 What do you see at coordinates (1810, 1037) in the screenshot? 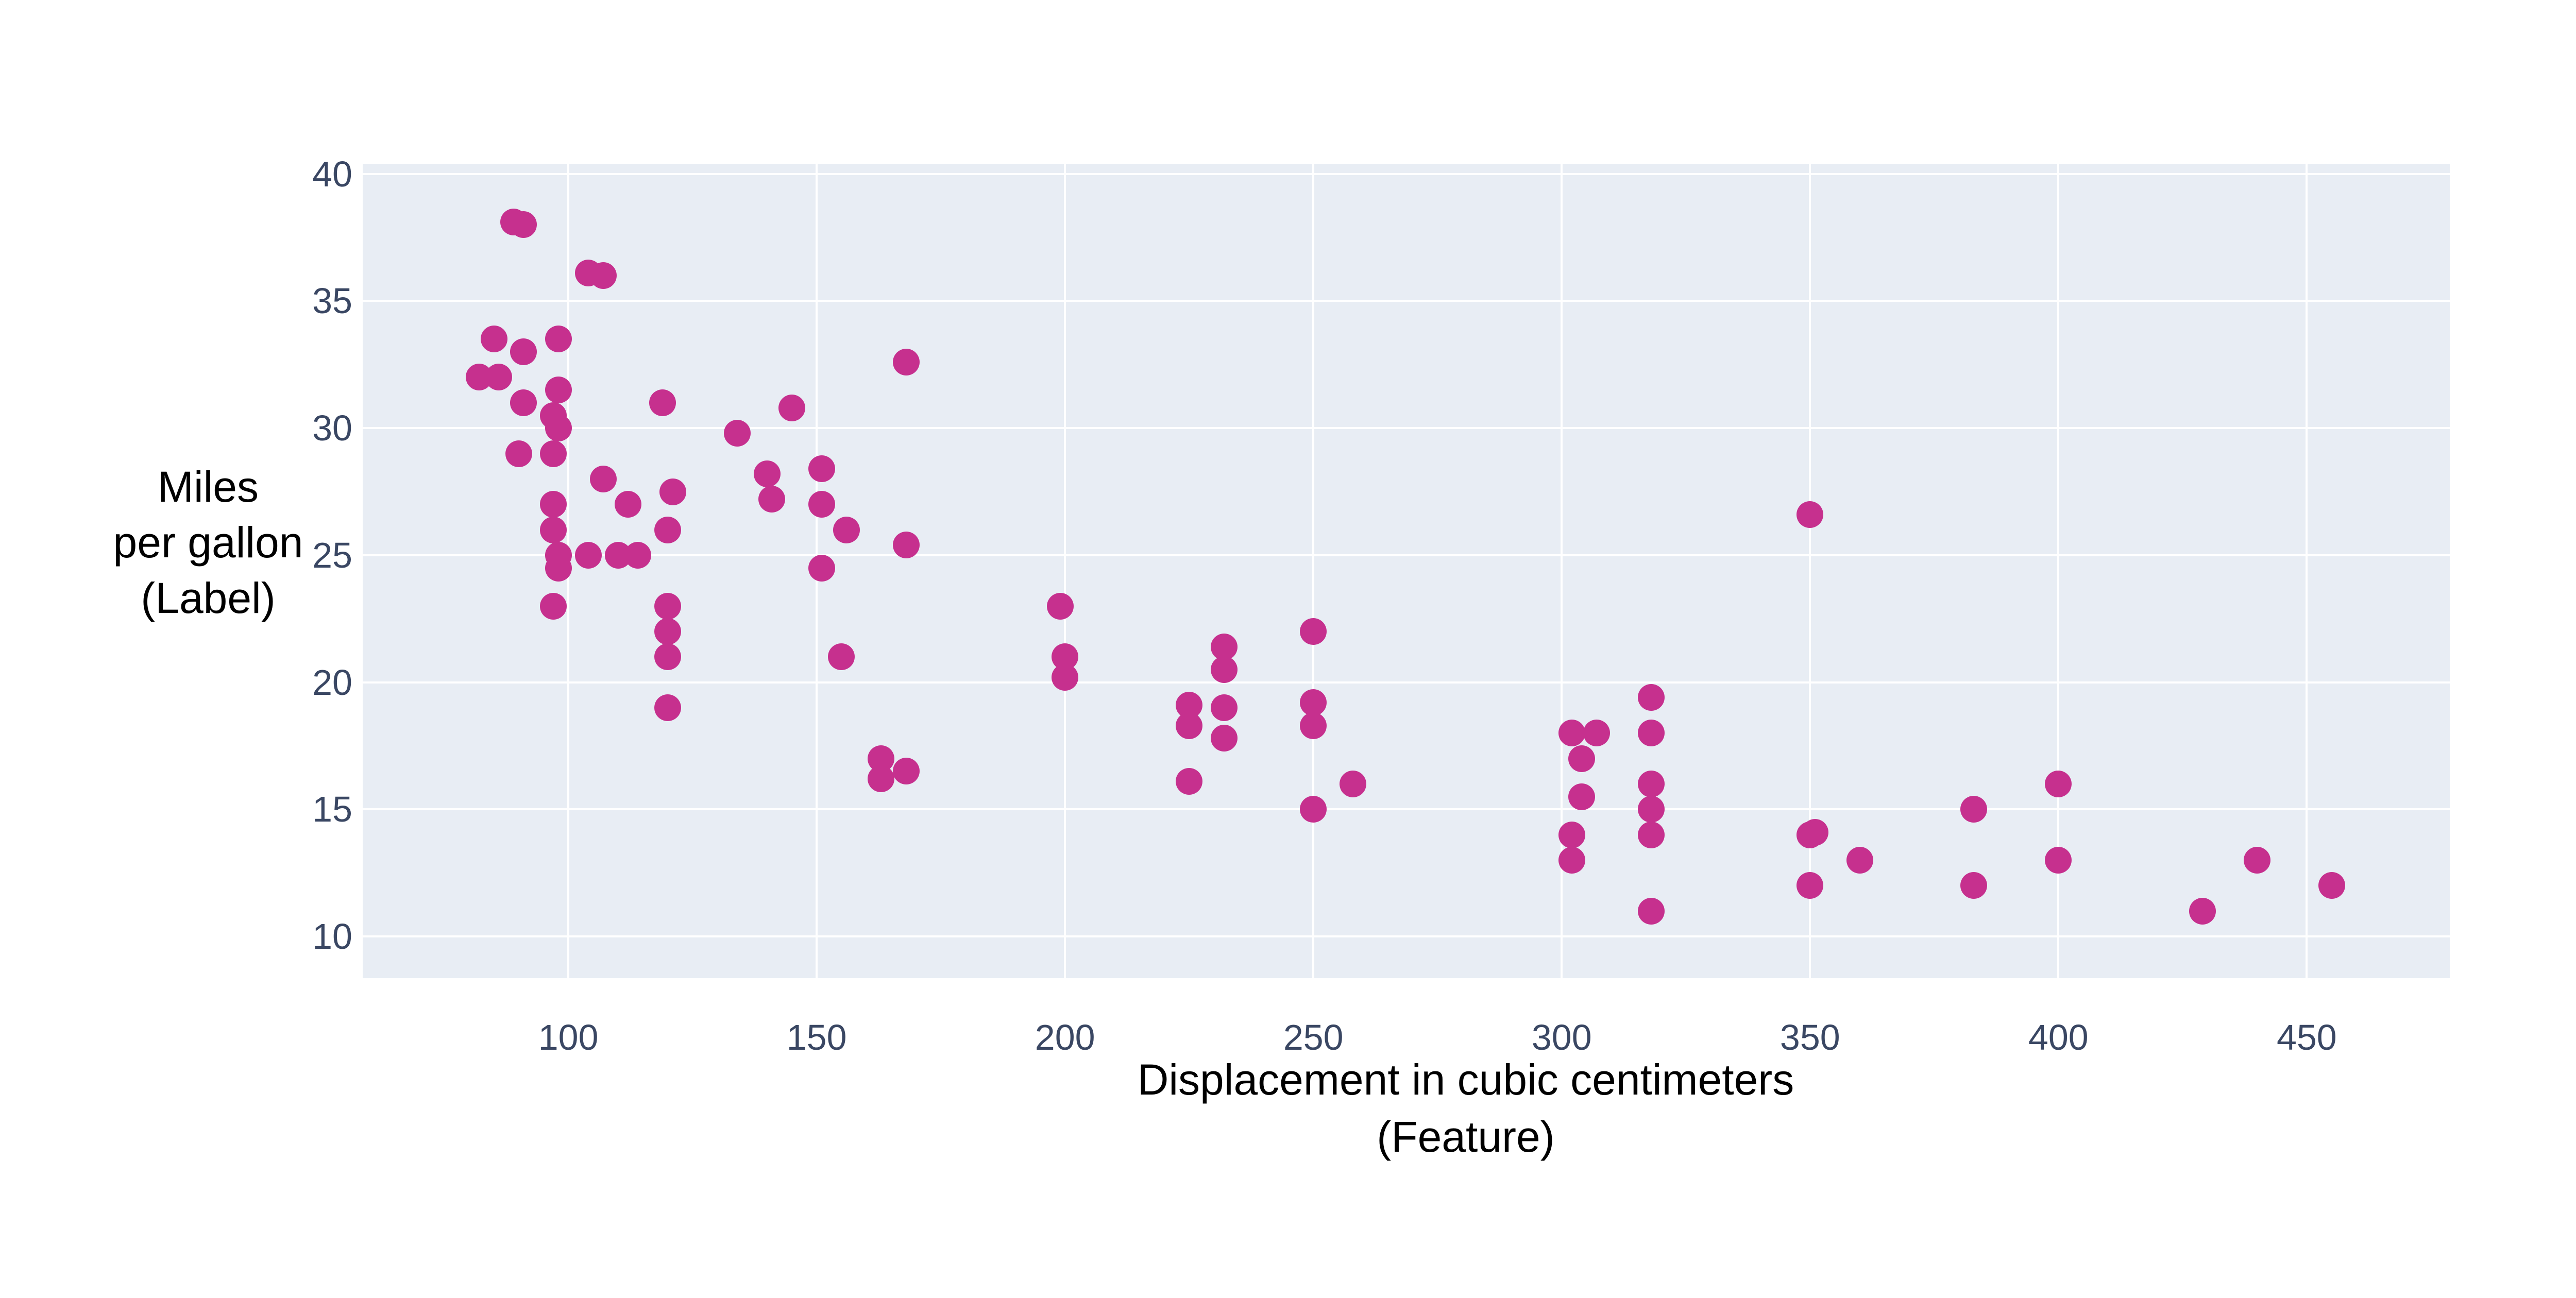
I see `x-tick-label: 350` at bounding box center [1810, 1037].